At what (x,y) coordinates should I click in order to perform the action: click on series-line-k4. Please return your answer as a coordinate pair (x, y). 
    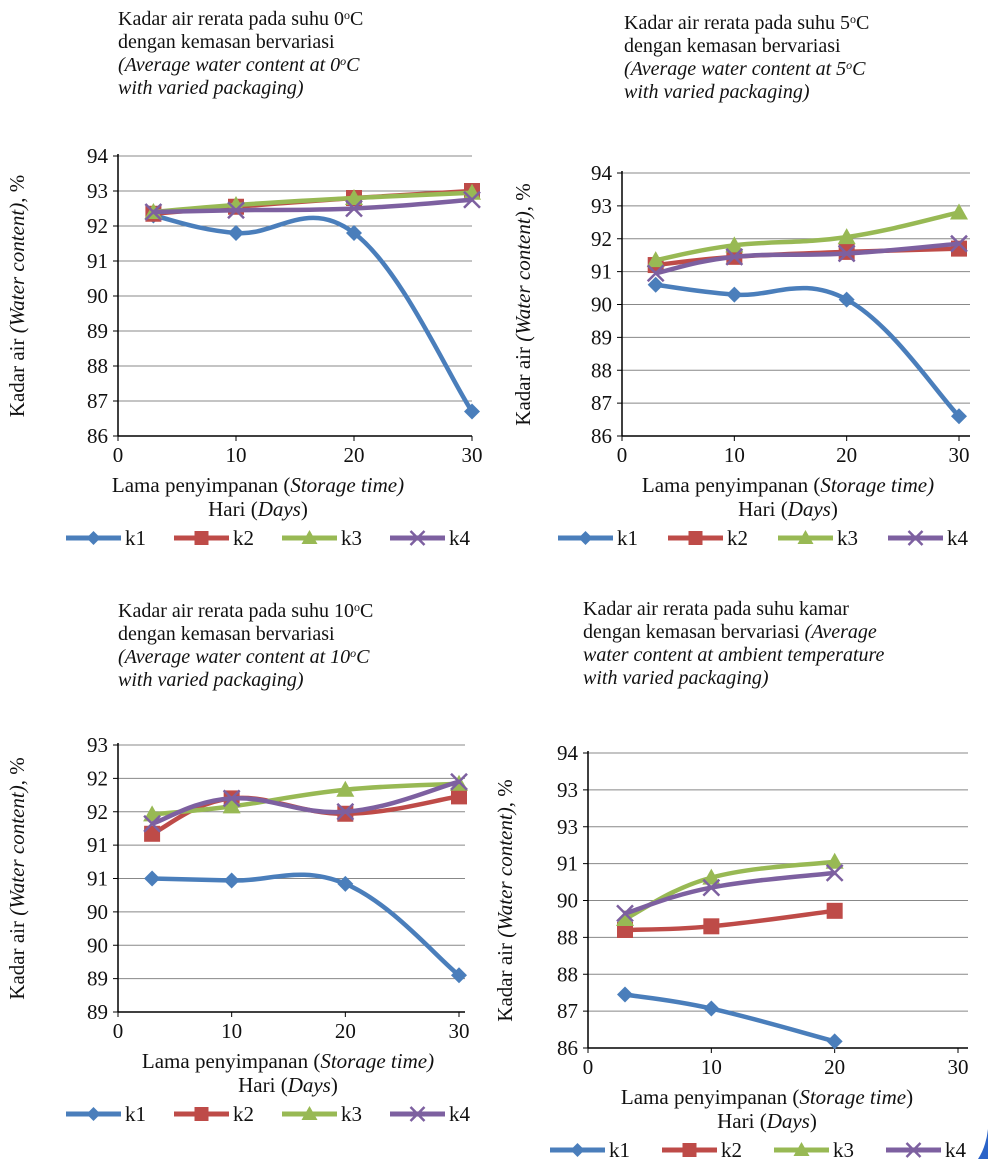
    Looking at the image, I should click on (313, 206).